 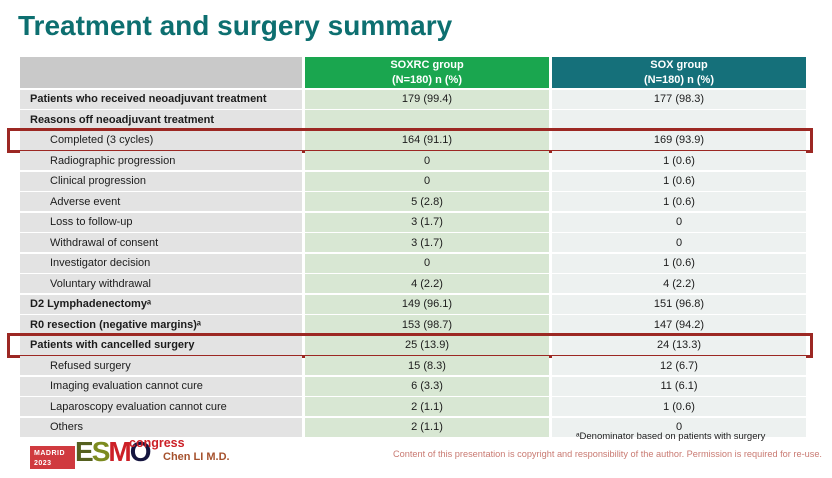 I want to click on esmo-congress-logo: MADRID 2023 ESMO congress, so click(x=106, y=456).